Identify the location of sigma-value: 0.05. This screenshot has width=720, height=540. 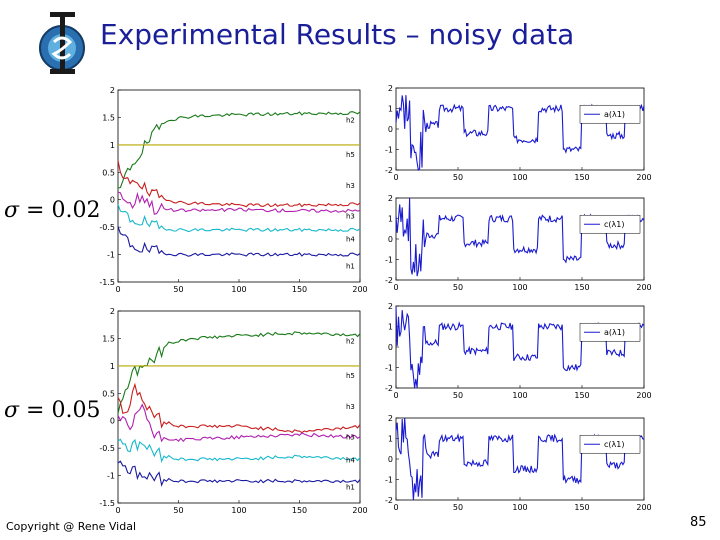
(76, 410).